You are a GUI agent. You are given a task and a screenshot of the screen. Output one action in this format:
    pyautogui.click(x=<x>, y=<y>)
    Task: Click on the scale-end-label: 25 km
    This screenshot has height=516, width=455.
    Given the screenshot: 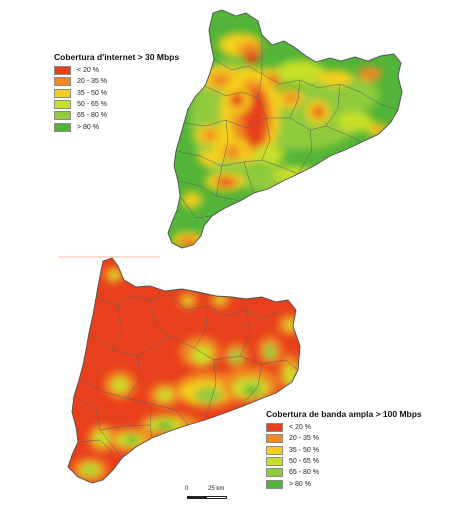 What is the action you would take?
    pyautogui.click(x=216, y=489)
    